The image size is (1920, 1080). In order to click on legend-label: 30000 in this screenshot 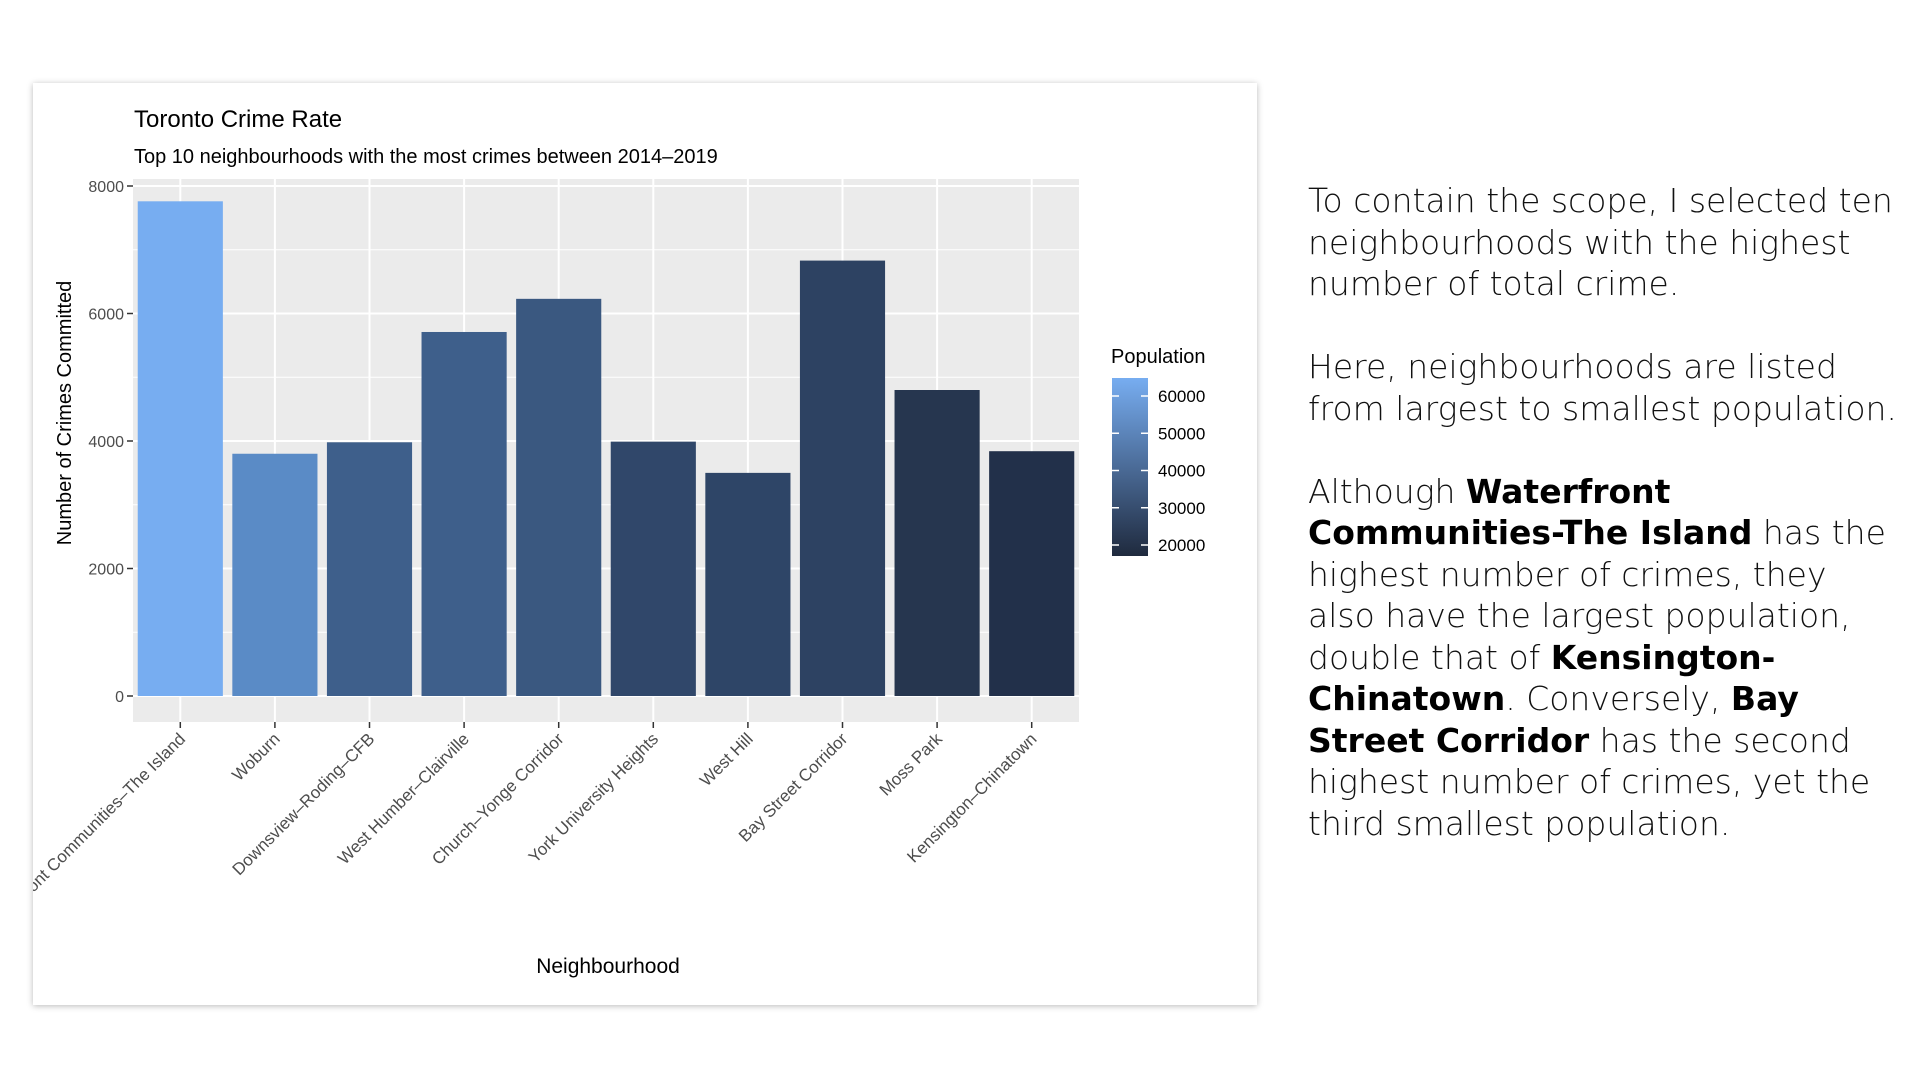, I will do `click(1181, 508)`.